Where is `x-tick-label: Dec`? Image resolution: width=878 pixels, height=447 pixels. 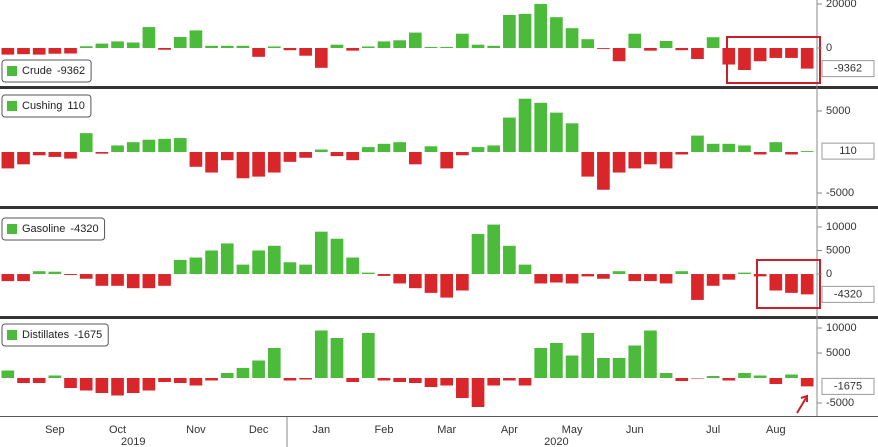 x-tick-label: Dec is located at coordinates (259, 430).